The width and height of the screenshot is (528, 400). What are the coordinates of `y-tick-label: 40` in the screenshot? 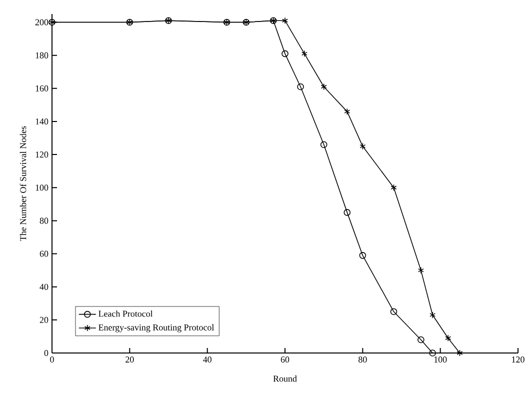 It's located at (44, 287).